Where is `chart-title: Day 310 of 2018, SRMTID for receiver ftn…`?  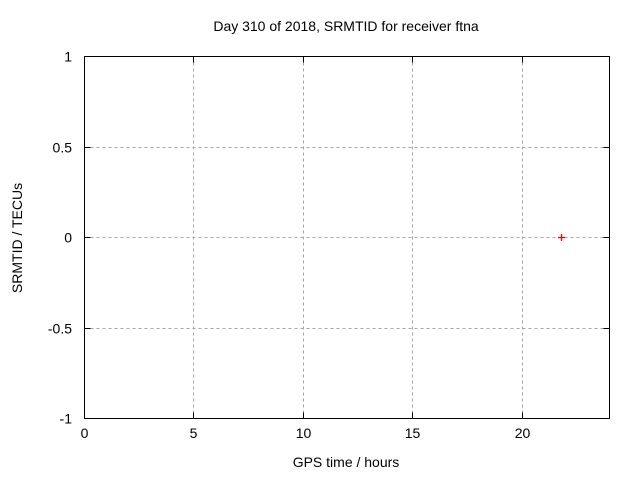
chart-title: Day 310 of 2018, SRMTID for receiver ftn… is located at coordinates (346, 26).